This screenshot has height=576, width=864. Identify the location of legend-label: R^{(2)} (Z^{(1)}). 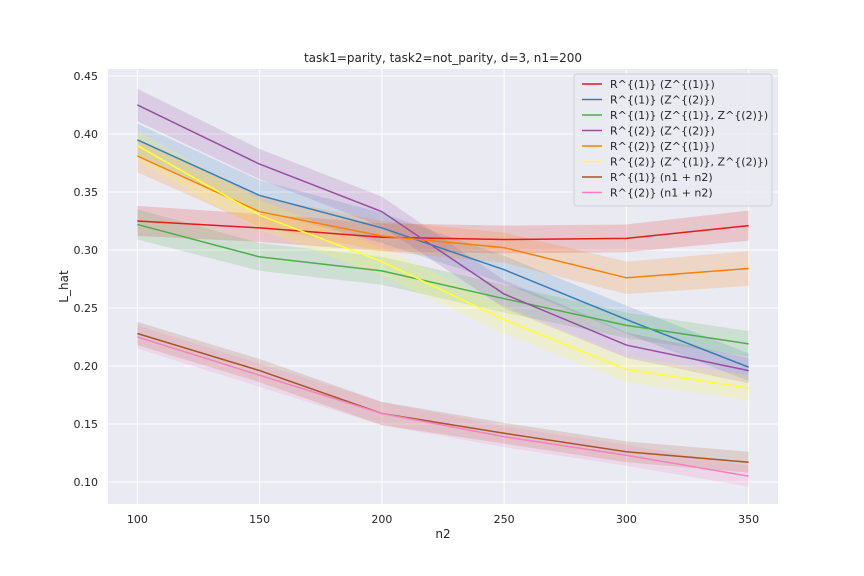
(662, 146).